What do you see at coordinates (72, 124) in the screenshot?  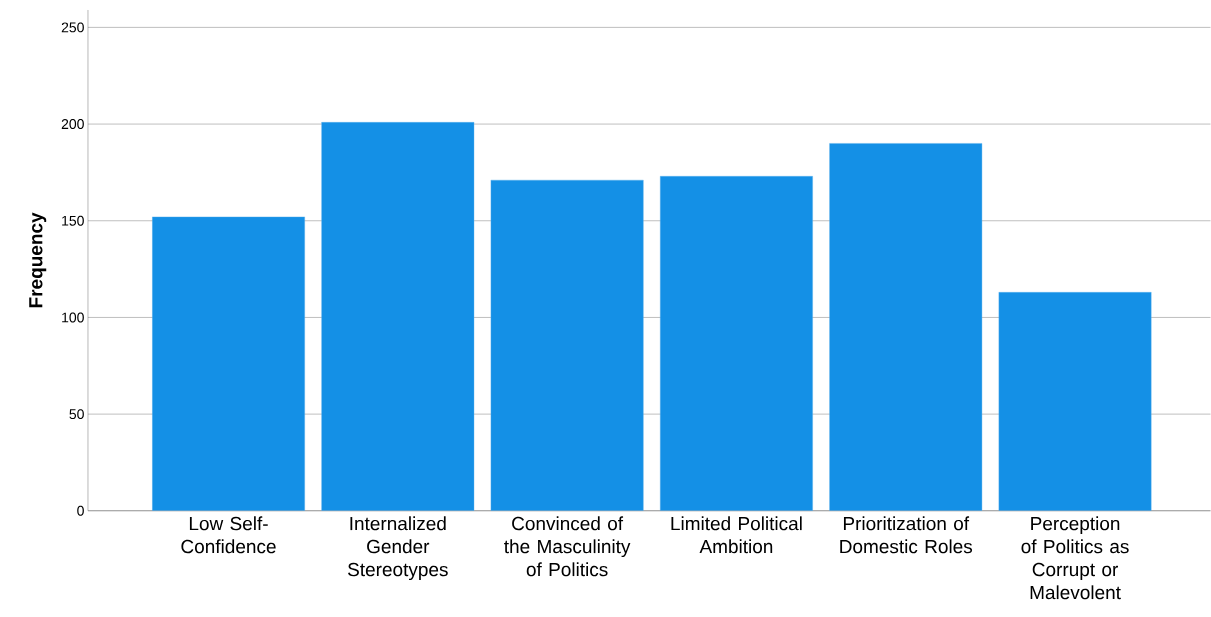 I see `y-tick-label: 200` at bounding box center [72, 124].